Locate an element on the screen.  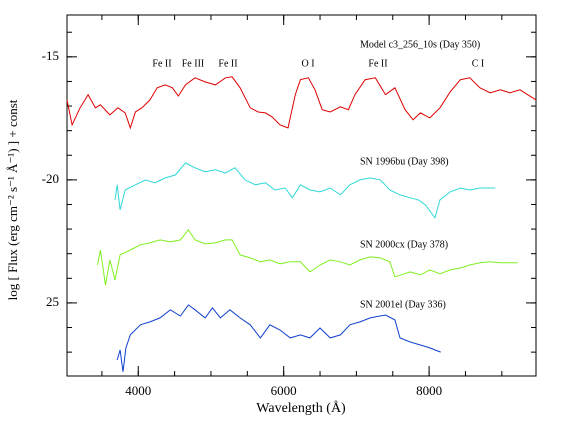
annotation: O I is located at coordinates (307, 63).